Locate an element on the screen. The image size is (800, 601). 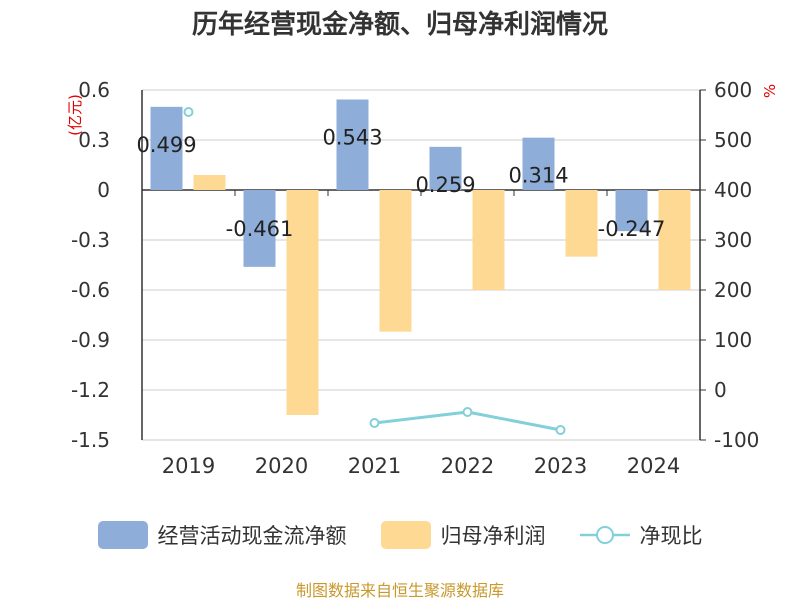
right-tick-label: 0 is located at coordinates (720, 390).